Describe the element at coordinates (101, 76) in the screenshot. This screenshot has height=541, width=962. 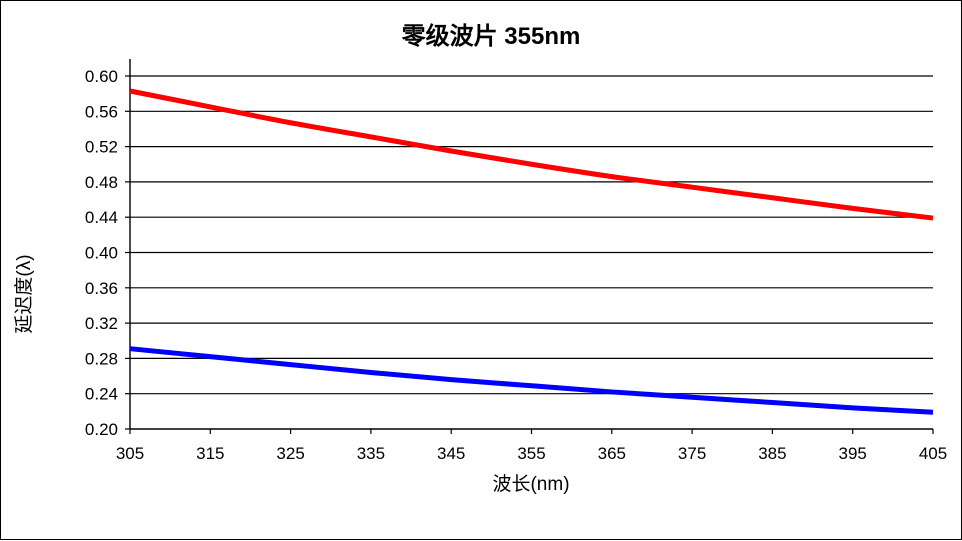
I see `y-tick-label: 0.60` at that location.